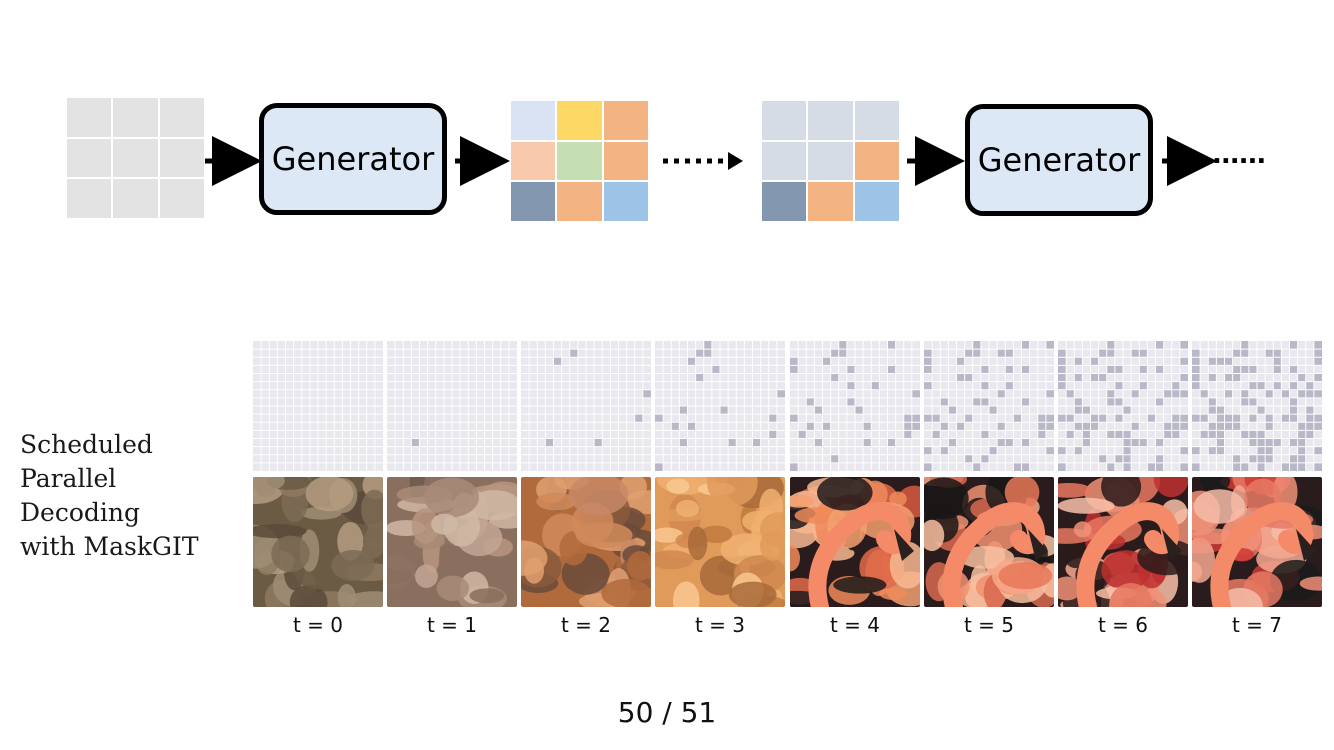 Image resolution: width=1334 pixels, height=750 pixels. I want to click on caption-line-3: Decoding, so click(80, 512).